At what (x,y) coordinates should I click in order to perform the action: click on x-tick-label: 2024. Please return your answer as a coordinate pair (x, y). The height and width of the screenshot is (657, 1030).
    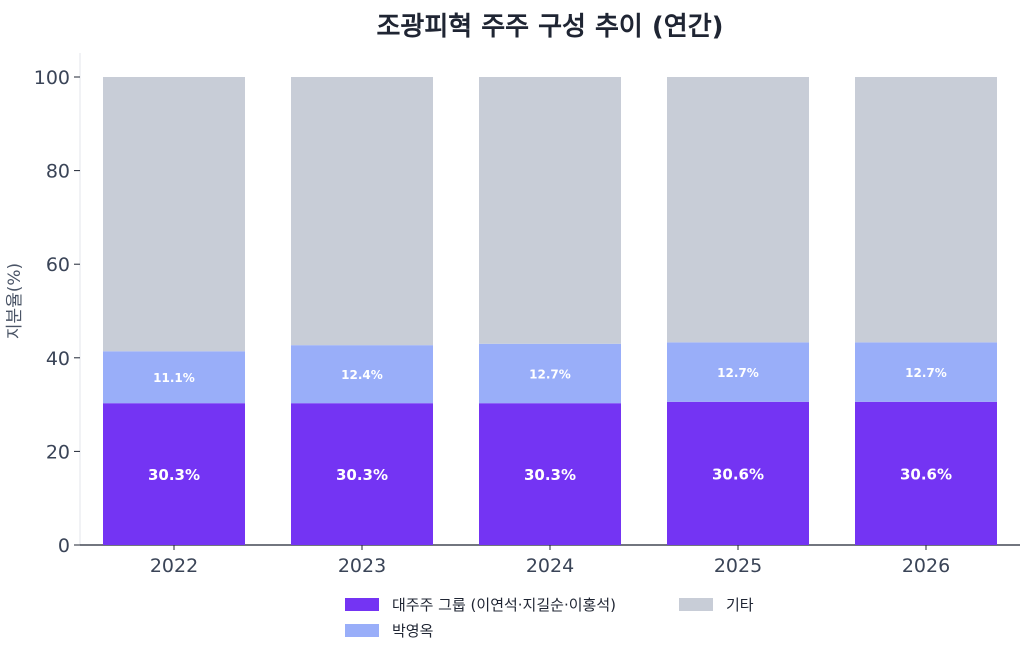
    Looking at the image, I should click on (550, 566).